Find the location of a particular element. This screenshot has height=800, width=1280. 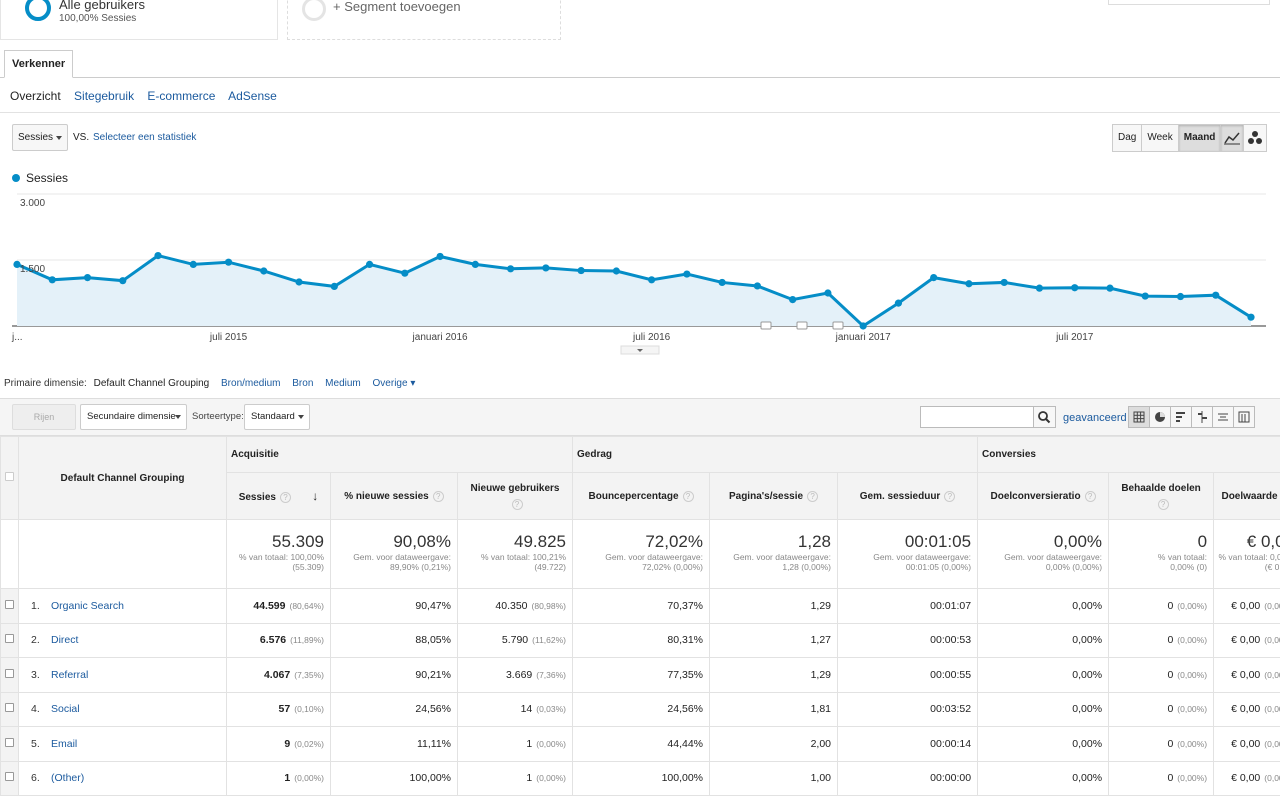

column-header: Doelwaarde? is located at coordinates (1246, 496).